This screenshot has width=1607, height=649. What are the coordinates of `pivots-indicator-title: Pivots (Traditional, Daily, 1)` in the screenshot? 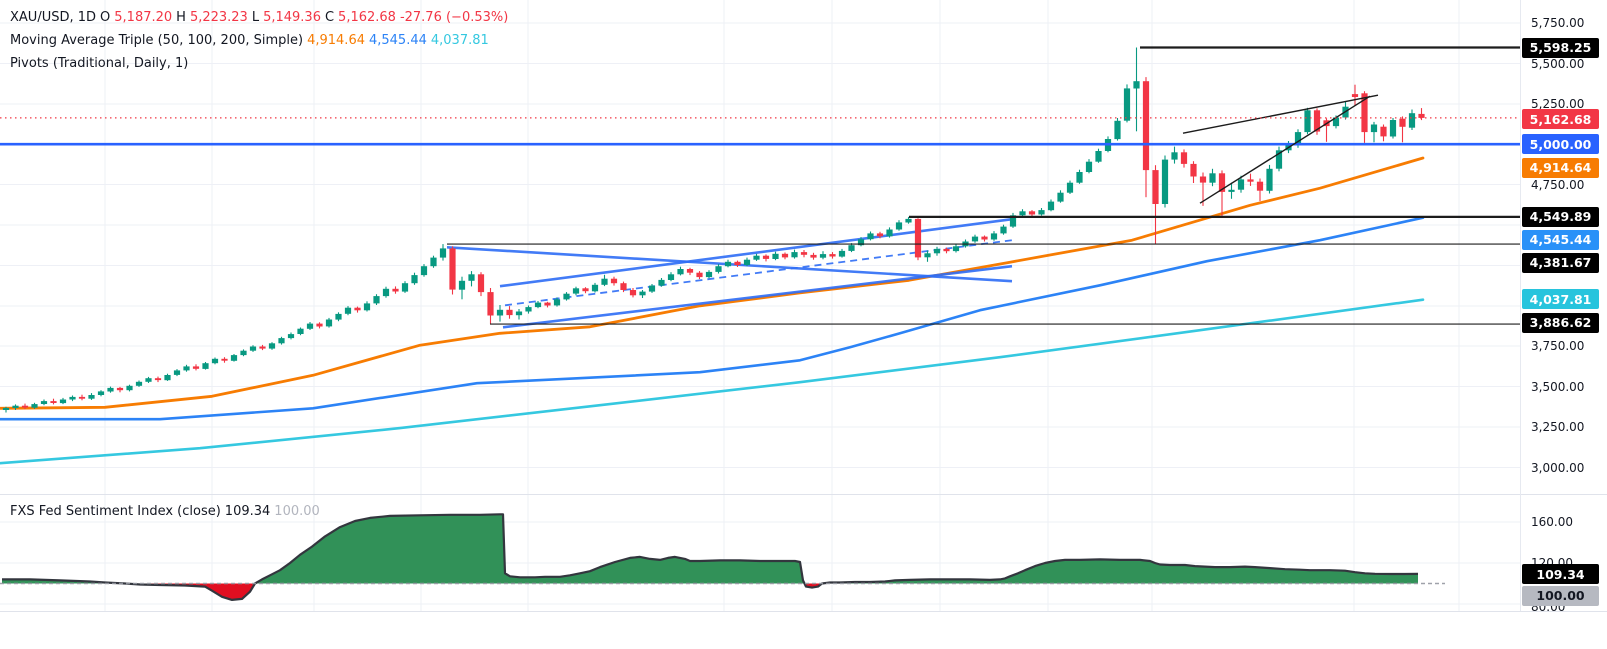 It's located at (99, 63).